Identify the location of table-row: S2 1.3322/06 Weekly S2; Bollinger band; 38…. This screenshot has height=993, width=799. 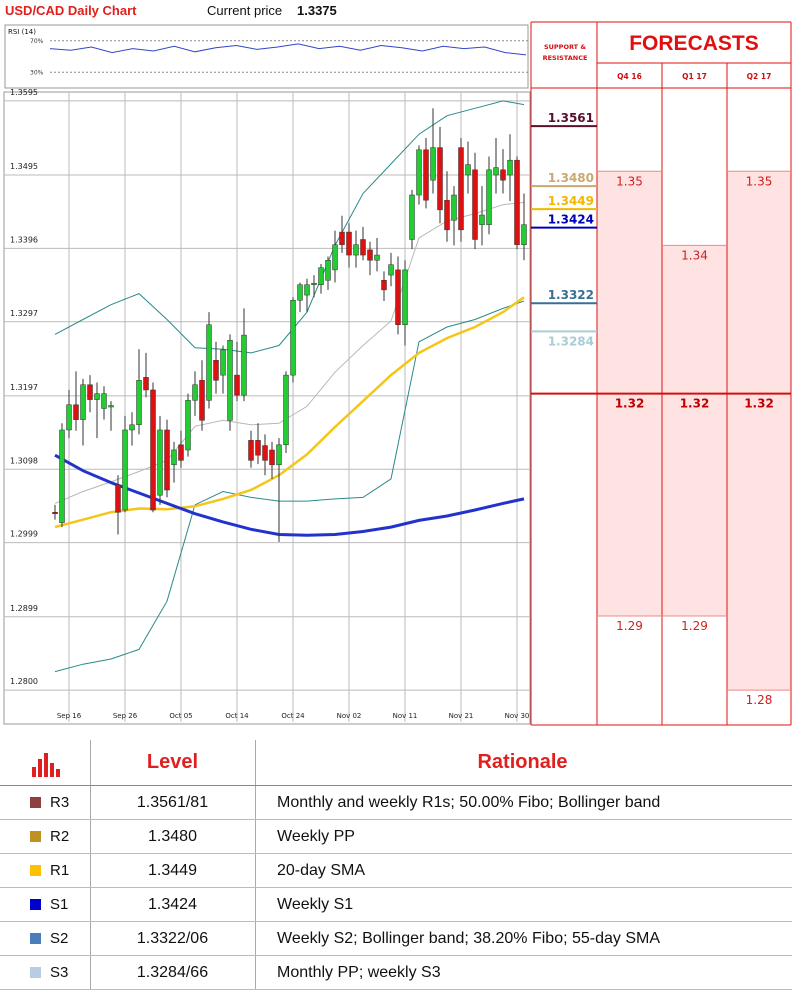
(396, 939).